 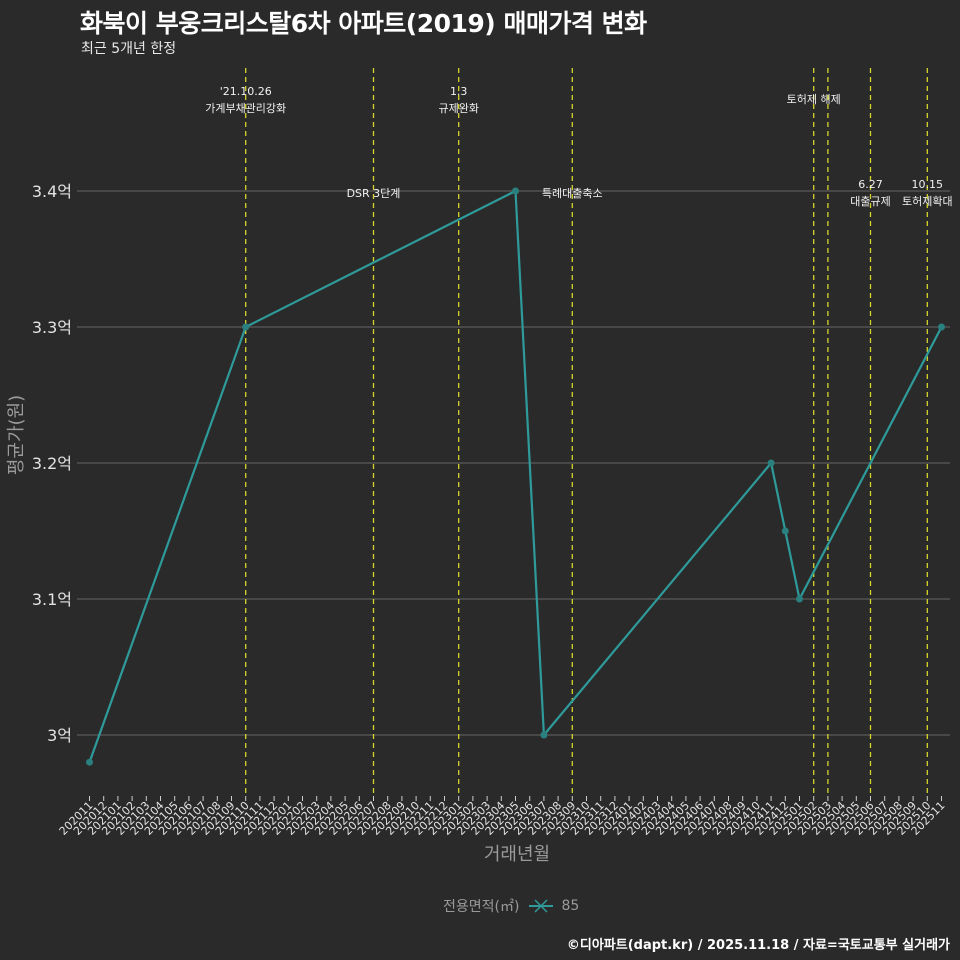 What do you see at coordinates (541, 906) in the screenshot?
I see `legend-key-icon` at bounding box center [541, 906].